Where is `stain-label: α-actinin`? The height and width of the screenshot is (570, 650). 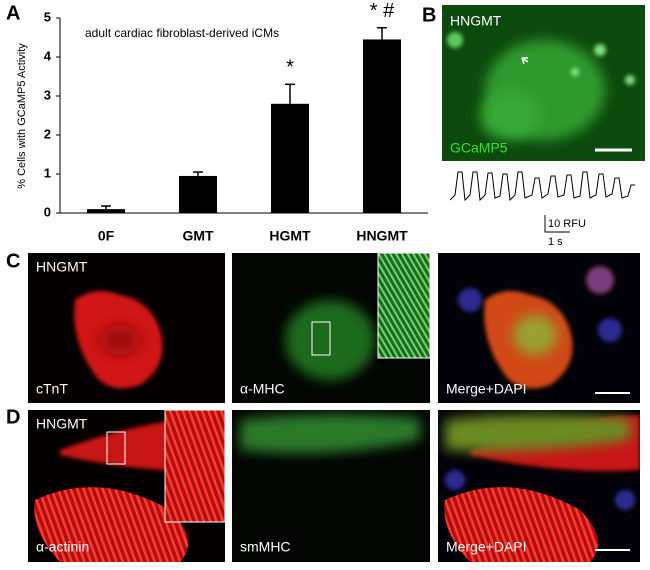 stain-label: α-actinin is located at coordinates (62, 547).